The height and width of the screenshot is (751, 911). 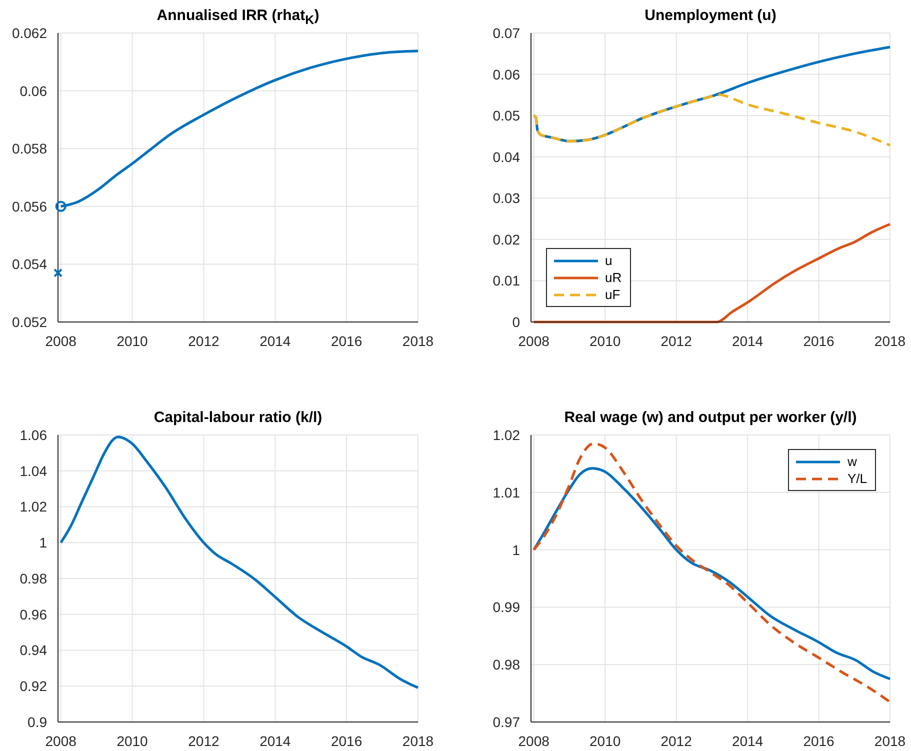 I want to click on y-tick-label: 0.9, so click(x=38, y=722).